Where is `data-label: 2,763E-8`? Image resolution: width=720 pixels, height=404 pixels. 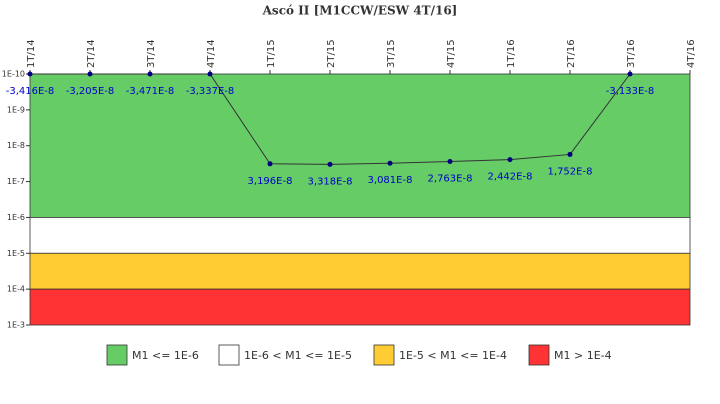 data-label: 2,763E-8 is located at coordinates (450, 179).